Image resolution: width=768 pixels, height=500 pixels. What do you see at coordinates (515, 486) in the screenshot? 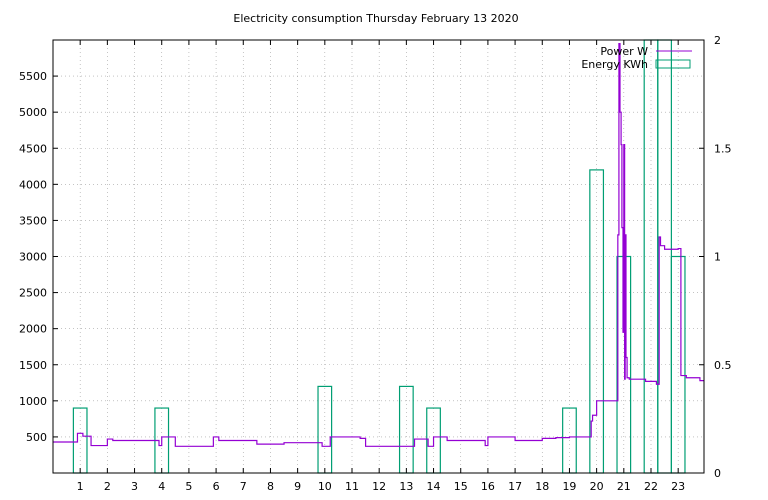
I see `x-tick-label: 17` at bounding box center [515, 486].